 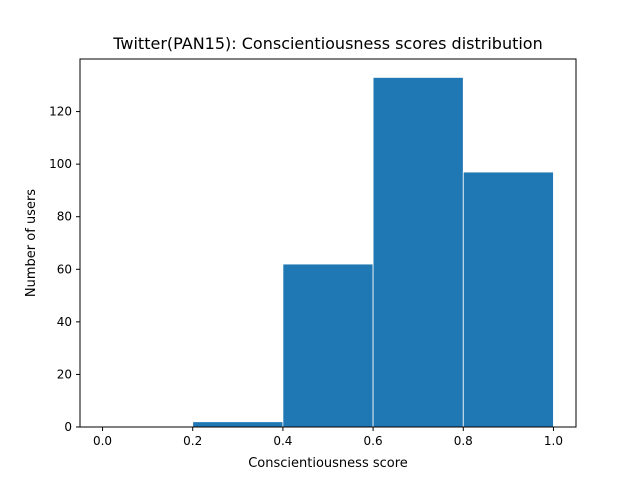 What do you see at coordinates (553, 441) in the screenshot?
I see `x-tick-label: 1.0` at bounding box center [553, 441].